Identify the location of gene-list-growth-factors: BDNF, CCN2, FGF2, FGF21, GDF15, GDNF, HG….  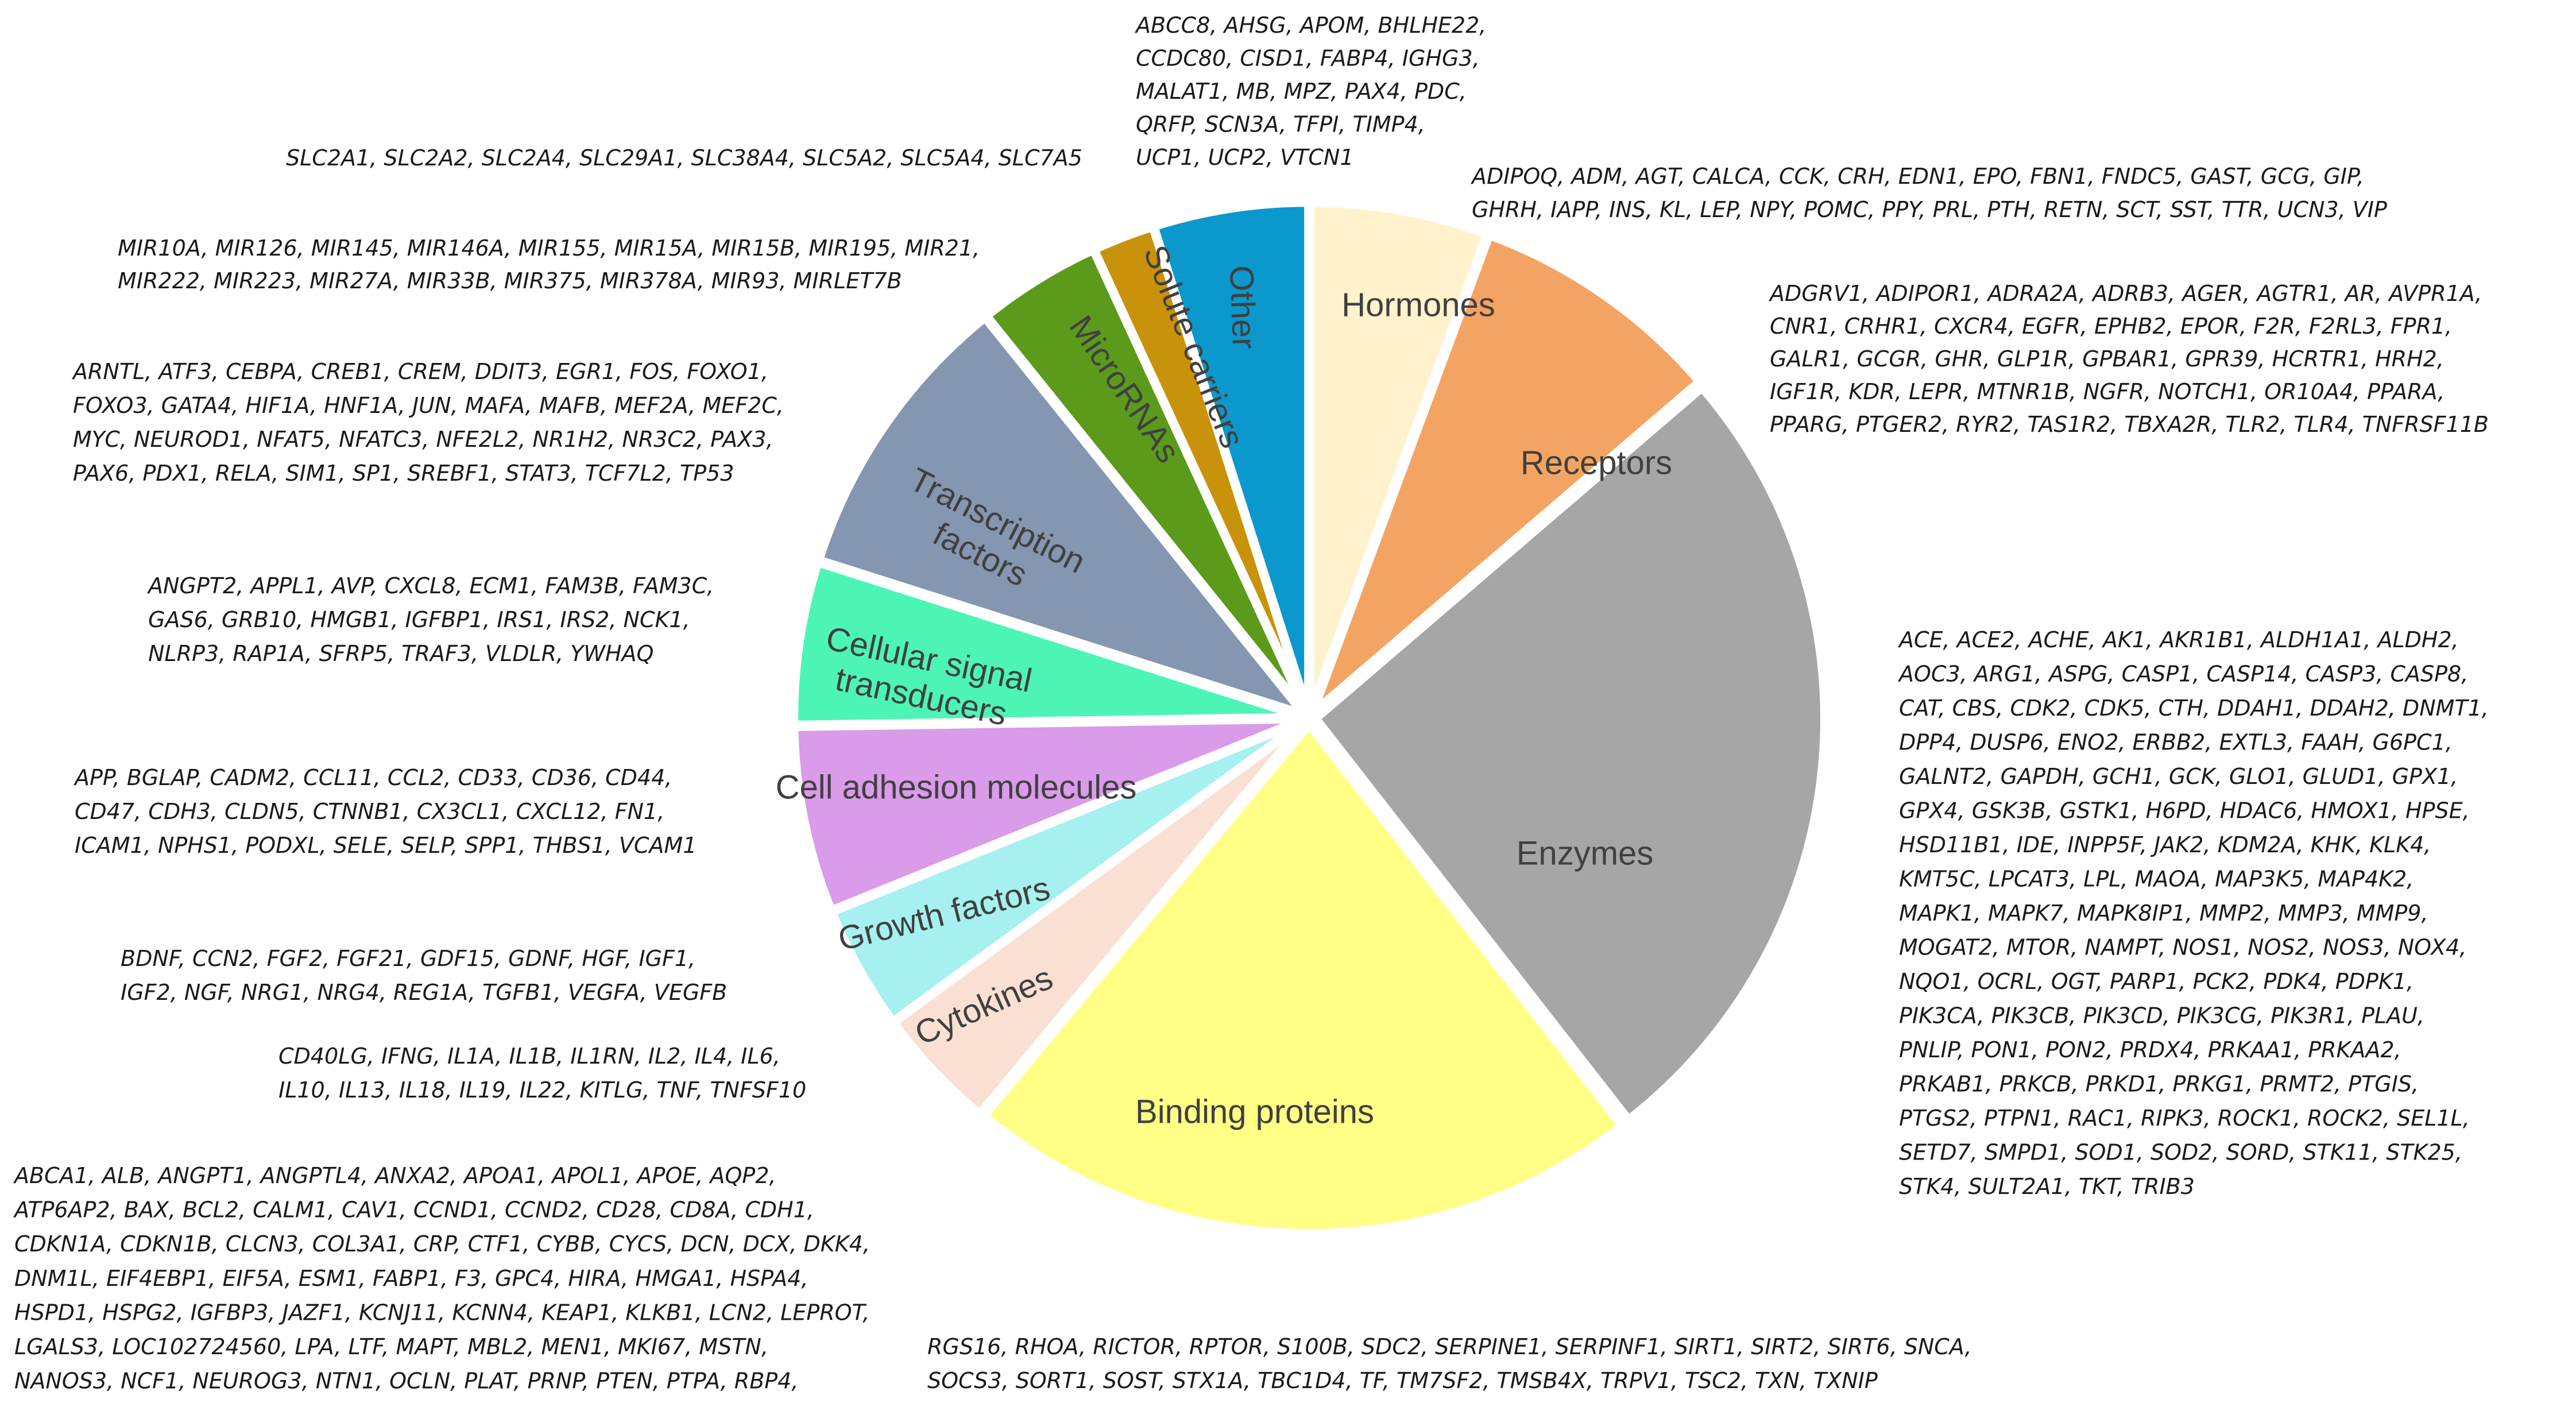
(424, 975).